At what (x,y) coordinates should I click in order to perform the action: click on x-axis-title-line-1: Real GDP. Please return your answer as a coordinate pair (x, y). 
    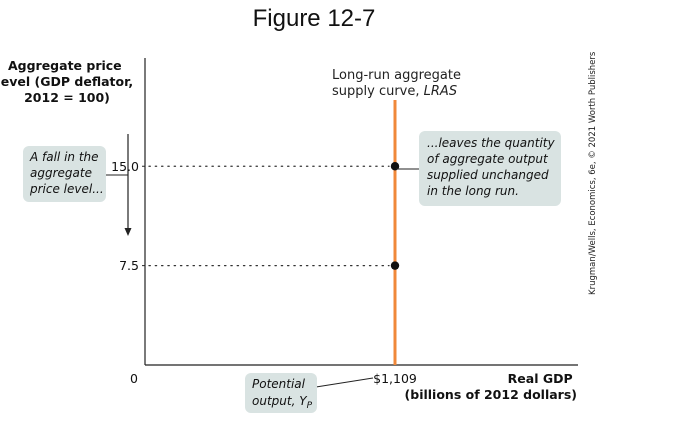
    Looking at the image, I should click on (540, 378).